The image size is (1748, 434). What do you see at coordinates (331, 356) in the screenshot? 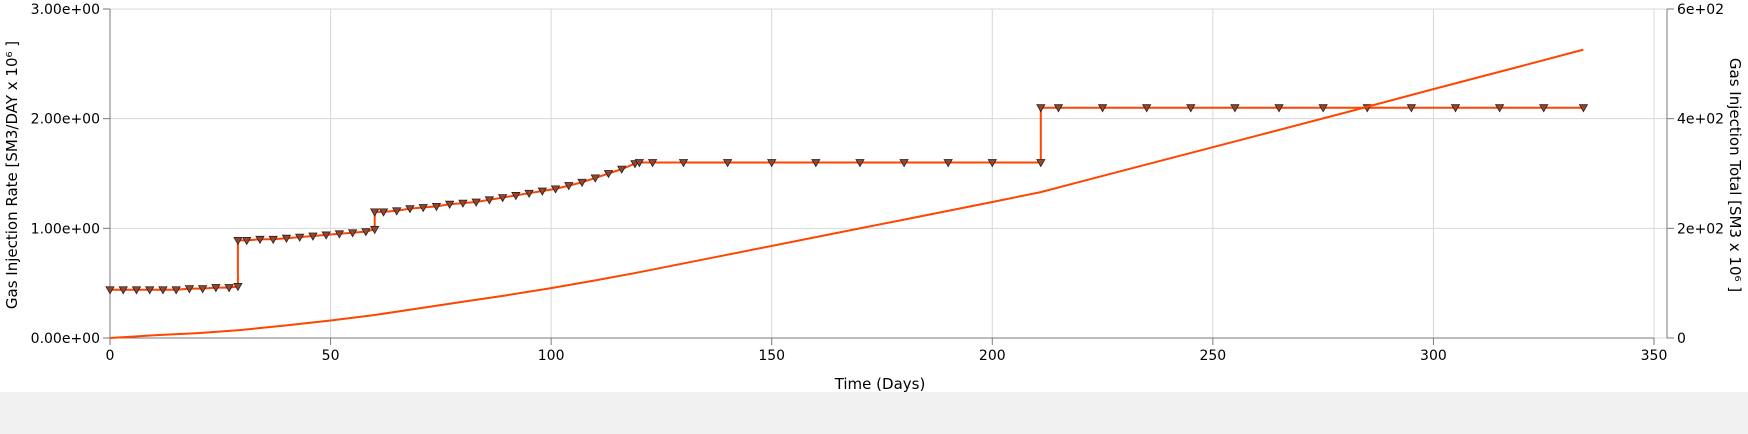
I see `x-tick-label: 50` at bounding box center [331, 356].